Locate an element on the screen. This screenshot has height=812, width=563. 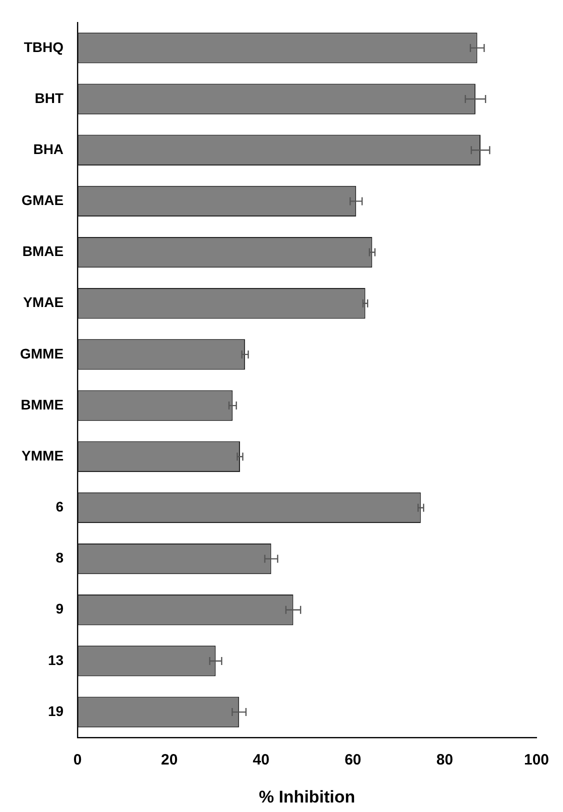
x-tick-label: 40 is located at coordinates (261, 760).